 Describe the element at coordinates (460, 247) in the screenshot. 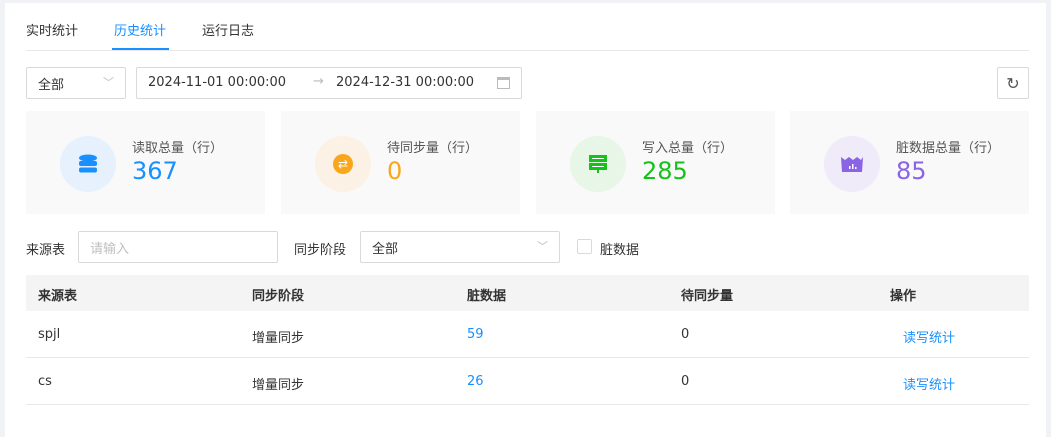

I see `stage-select: 全部 ﹀` at that location.